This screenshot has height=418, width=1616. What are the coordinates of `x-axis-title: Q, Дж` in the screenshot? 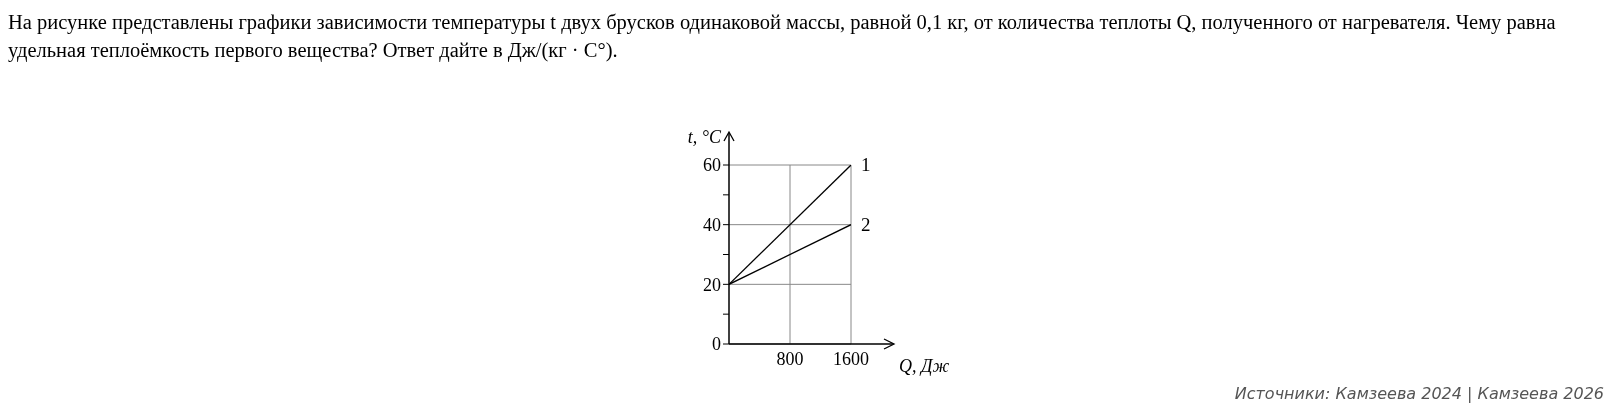 It's located at (924, 366).